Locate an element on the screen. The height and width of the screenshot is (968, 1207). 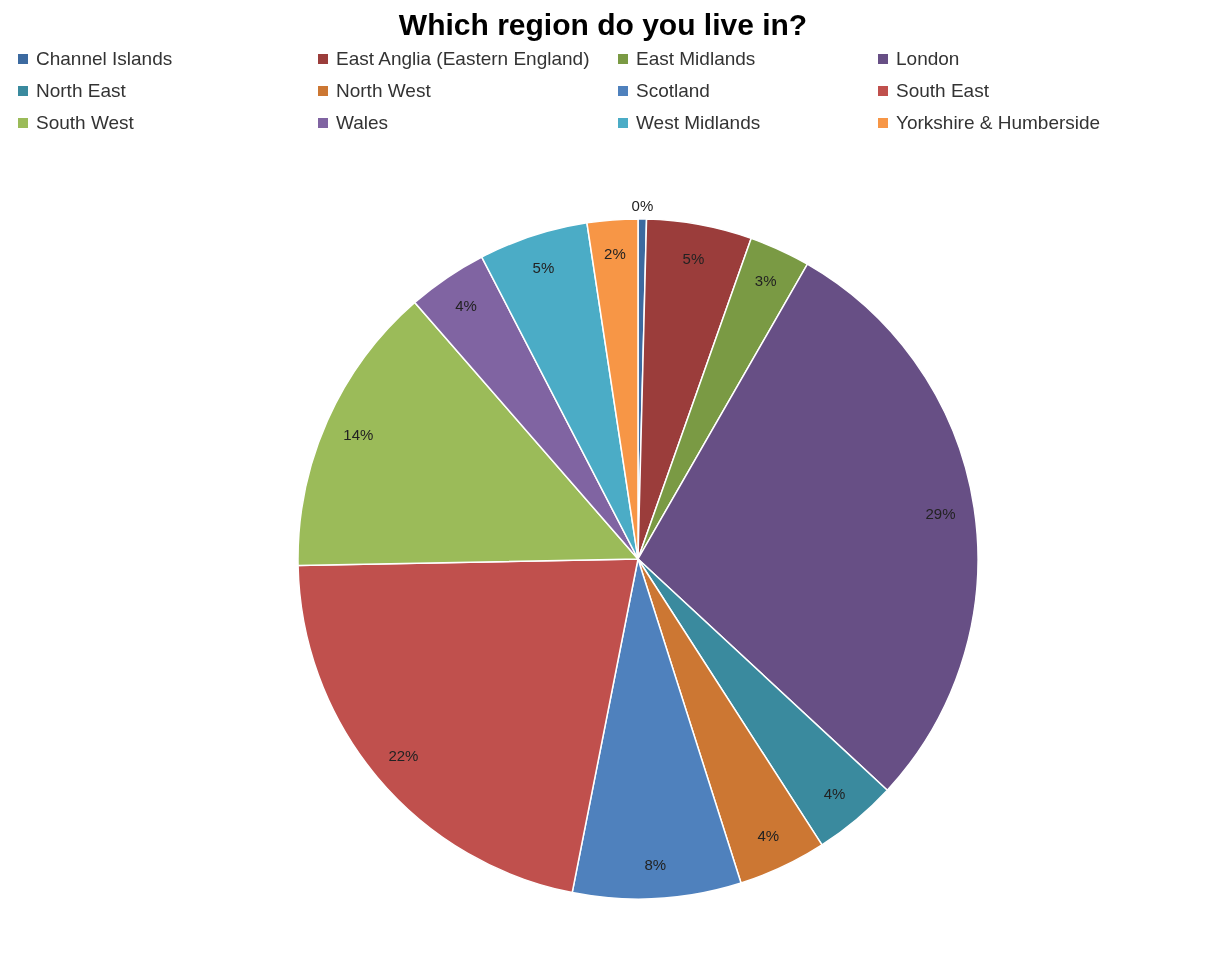
legend-label: South West is located at coordinates (85, 123).